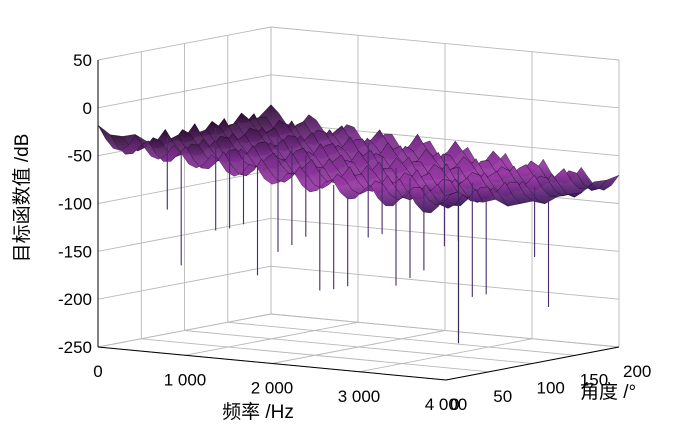  I want to click on surface-strip, so click(278, 169).